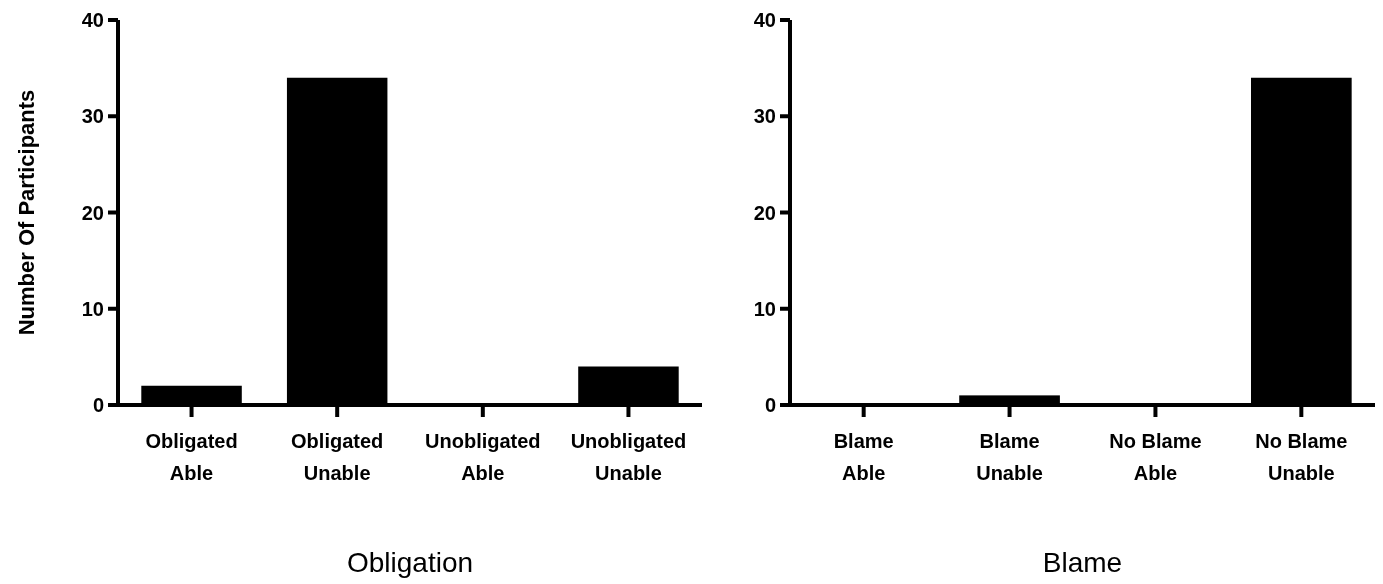 The image size is (1383, 584). I want to click on x-axis-title: Blame, so click(1082, 562).